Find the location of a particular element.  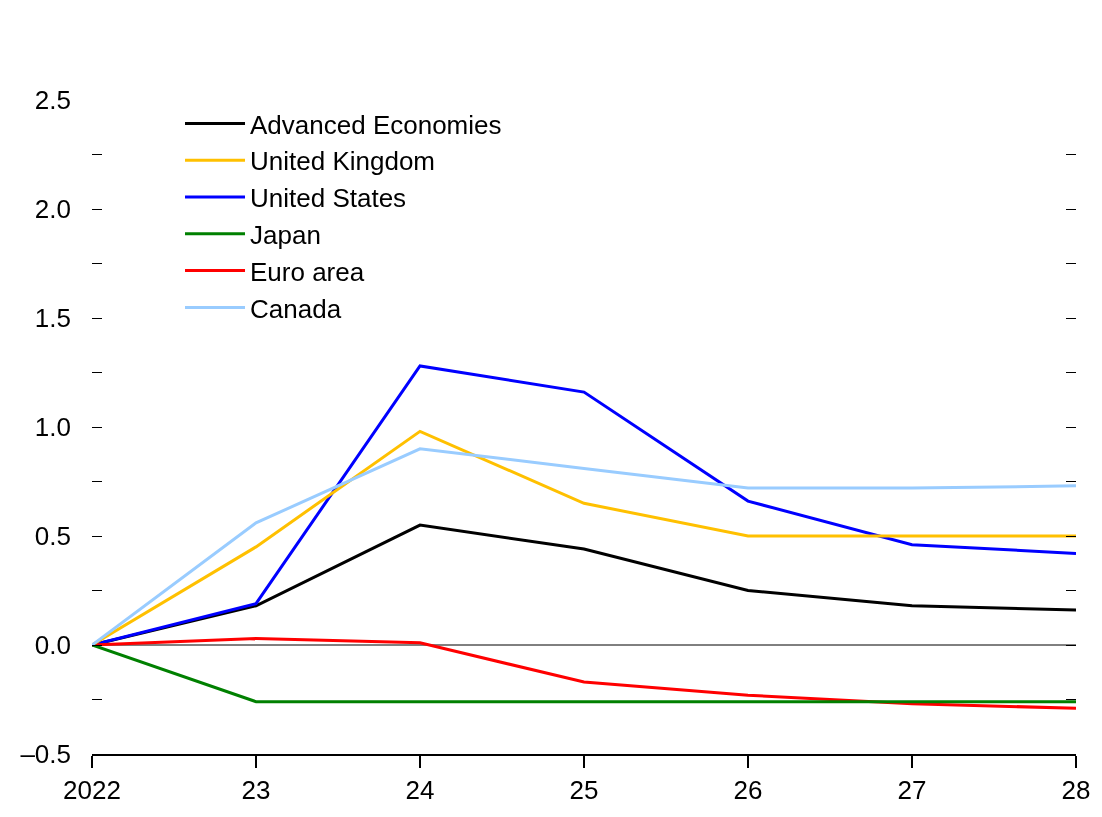

x-tick-label: 26 is located at coordinates (748, 789).